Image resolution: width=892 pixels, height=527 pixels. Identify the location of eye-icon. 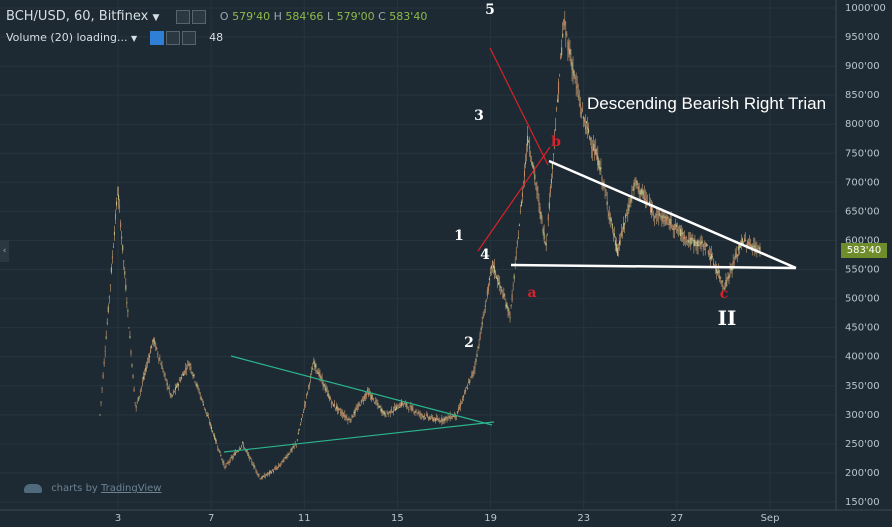
(157, 38).